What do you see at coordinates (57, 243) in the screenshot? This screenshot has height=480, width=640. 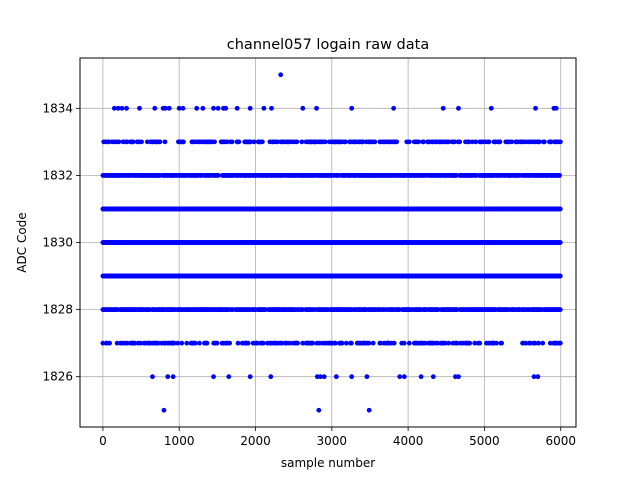 I see `y-tick-label: 1830` at bounding box center [57, 243].